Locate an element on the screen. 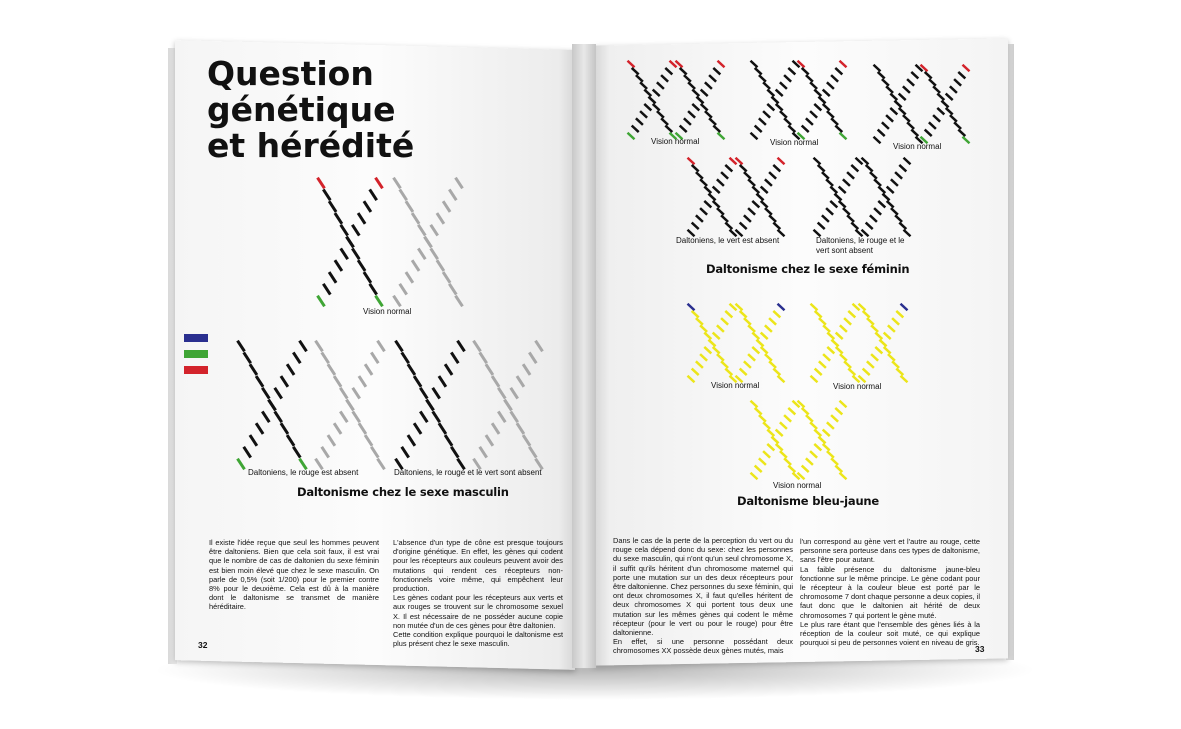 The width and height of the screenshot is (1181, 729). caption-vision-normal-y2: Vision normal is located at coordinates (857, 386).